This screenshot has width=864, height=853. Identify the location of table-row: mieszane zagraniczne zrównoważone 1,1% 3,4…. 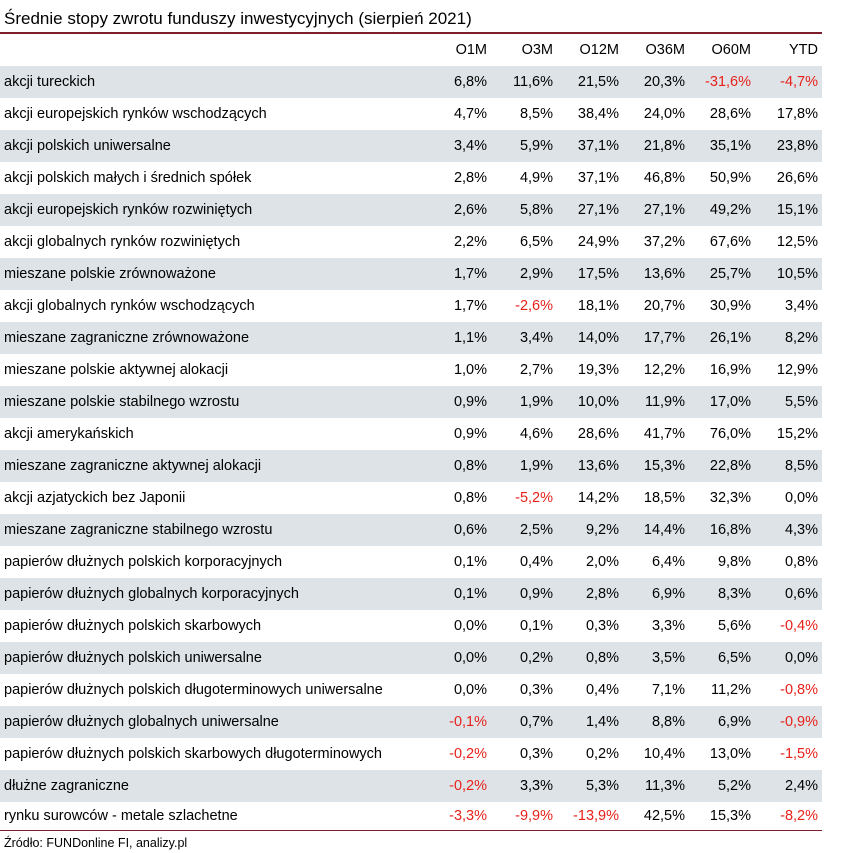
(411, 338).